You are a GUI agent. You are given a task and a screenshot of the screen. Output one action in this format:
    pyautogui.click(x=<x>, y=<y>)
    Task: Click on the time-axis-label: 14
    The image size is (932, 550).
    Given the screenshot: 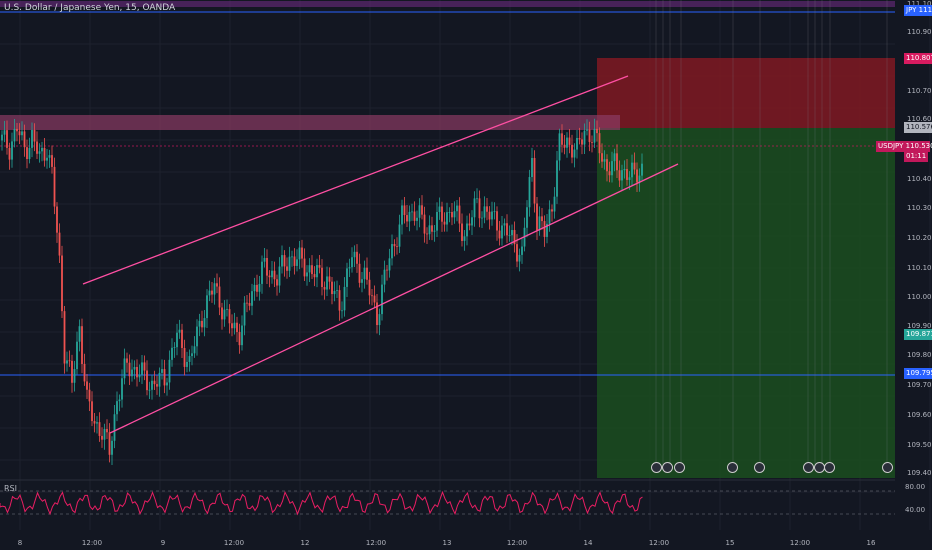 What is the action you would take?
    pyautogui.click(x=588, y=543)
    